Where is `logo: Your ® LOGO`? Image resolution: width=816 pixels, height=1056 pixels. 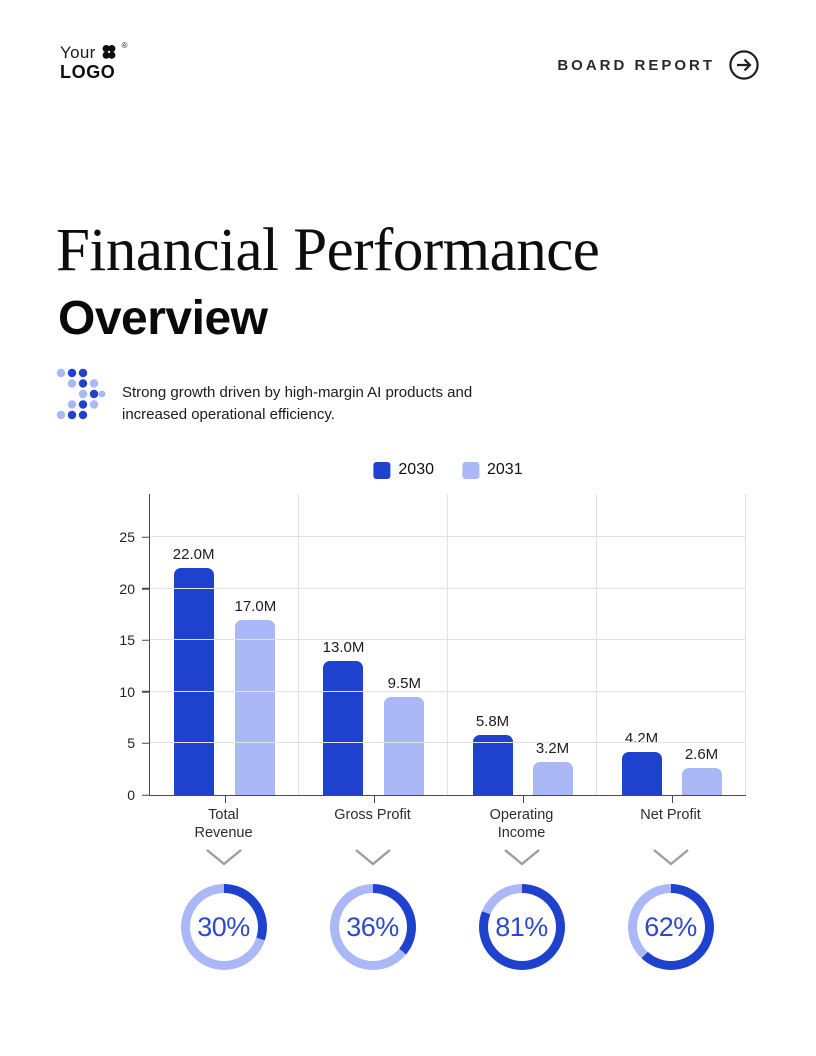
logo: Your ® LOGO is located at coordinates (94, 61).